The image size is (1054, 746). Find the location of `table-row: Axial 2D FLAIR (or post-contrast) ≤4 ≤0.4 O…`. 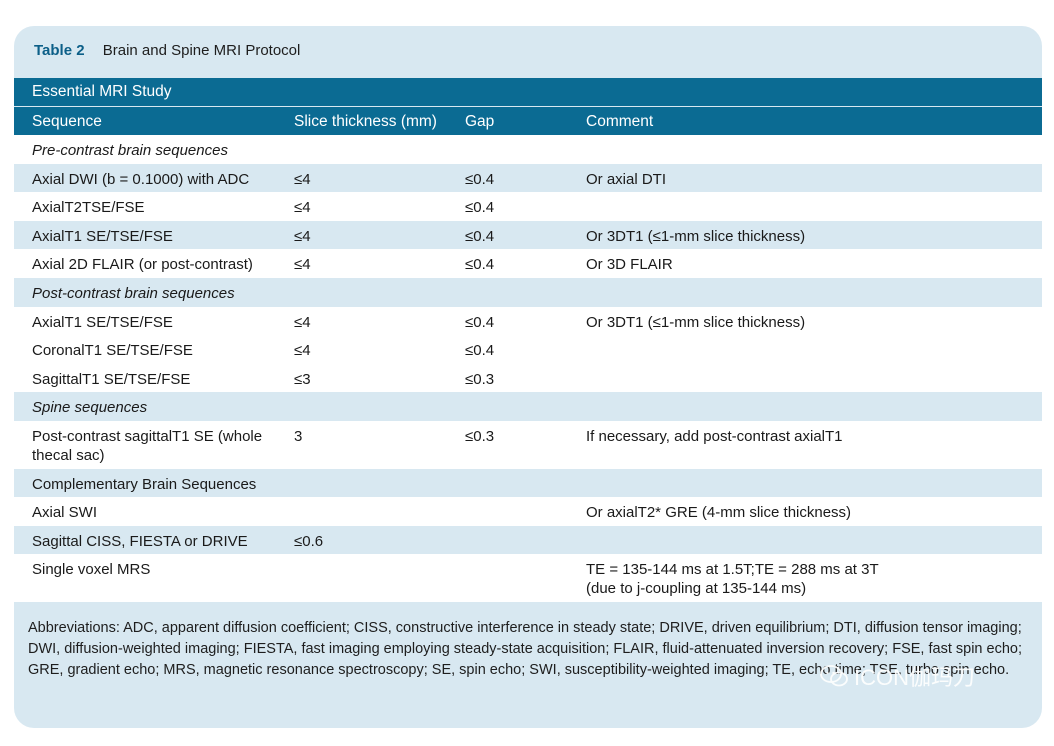

table-row: Axial 2D FLAIR (or post-contrast) ≤4 ≤0.4 O… is located at coordinates (528, 263).